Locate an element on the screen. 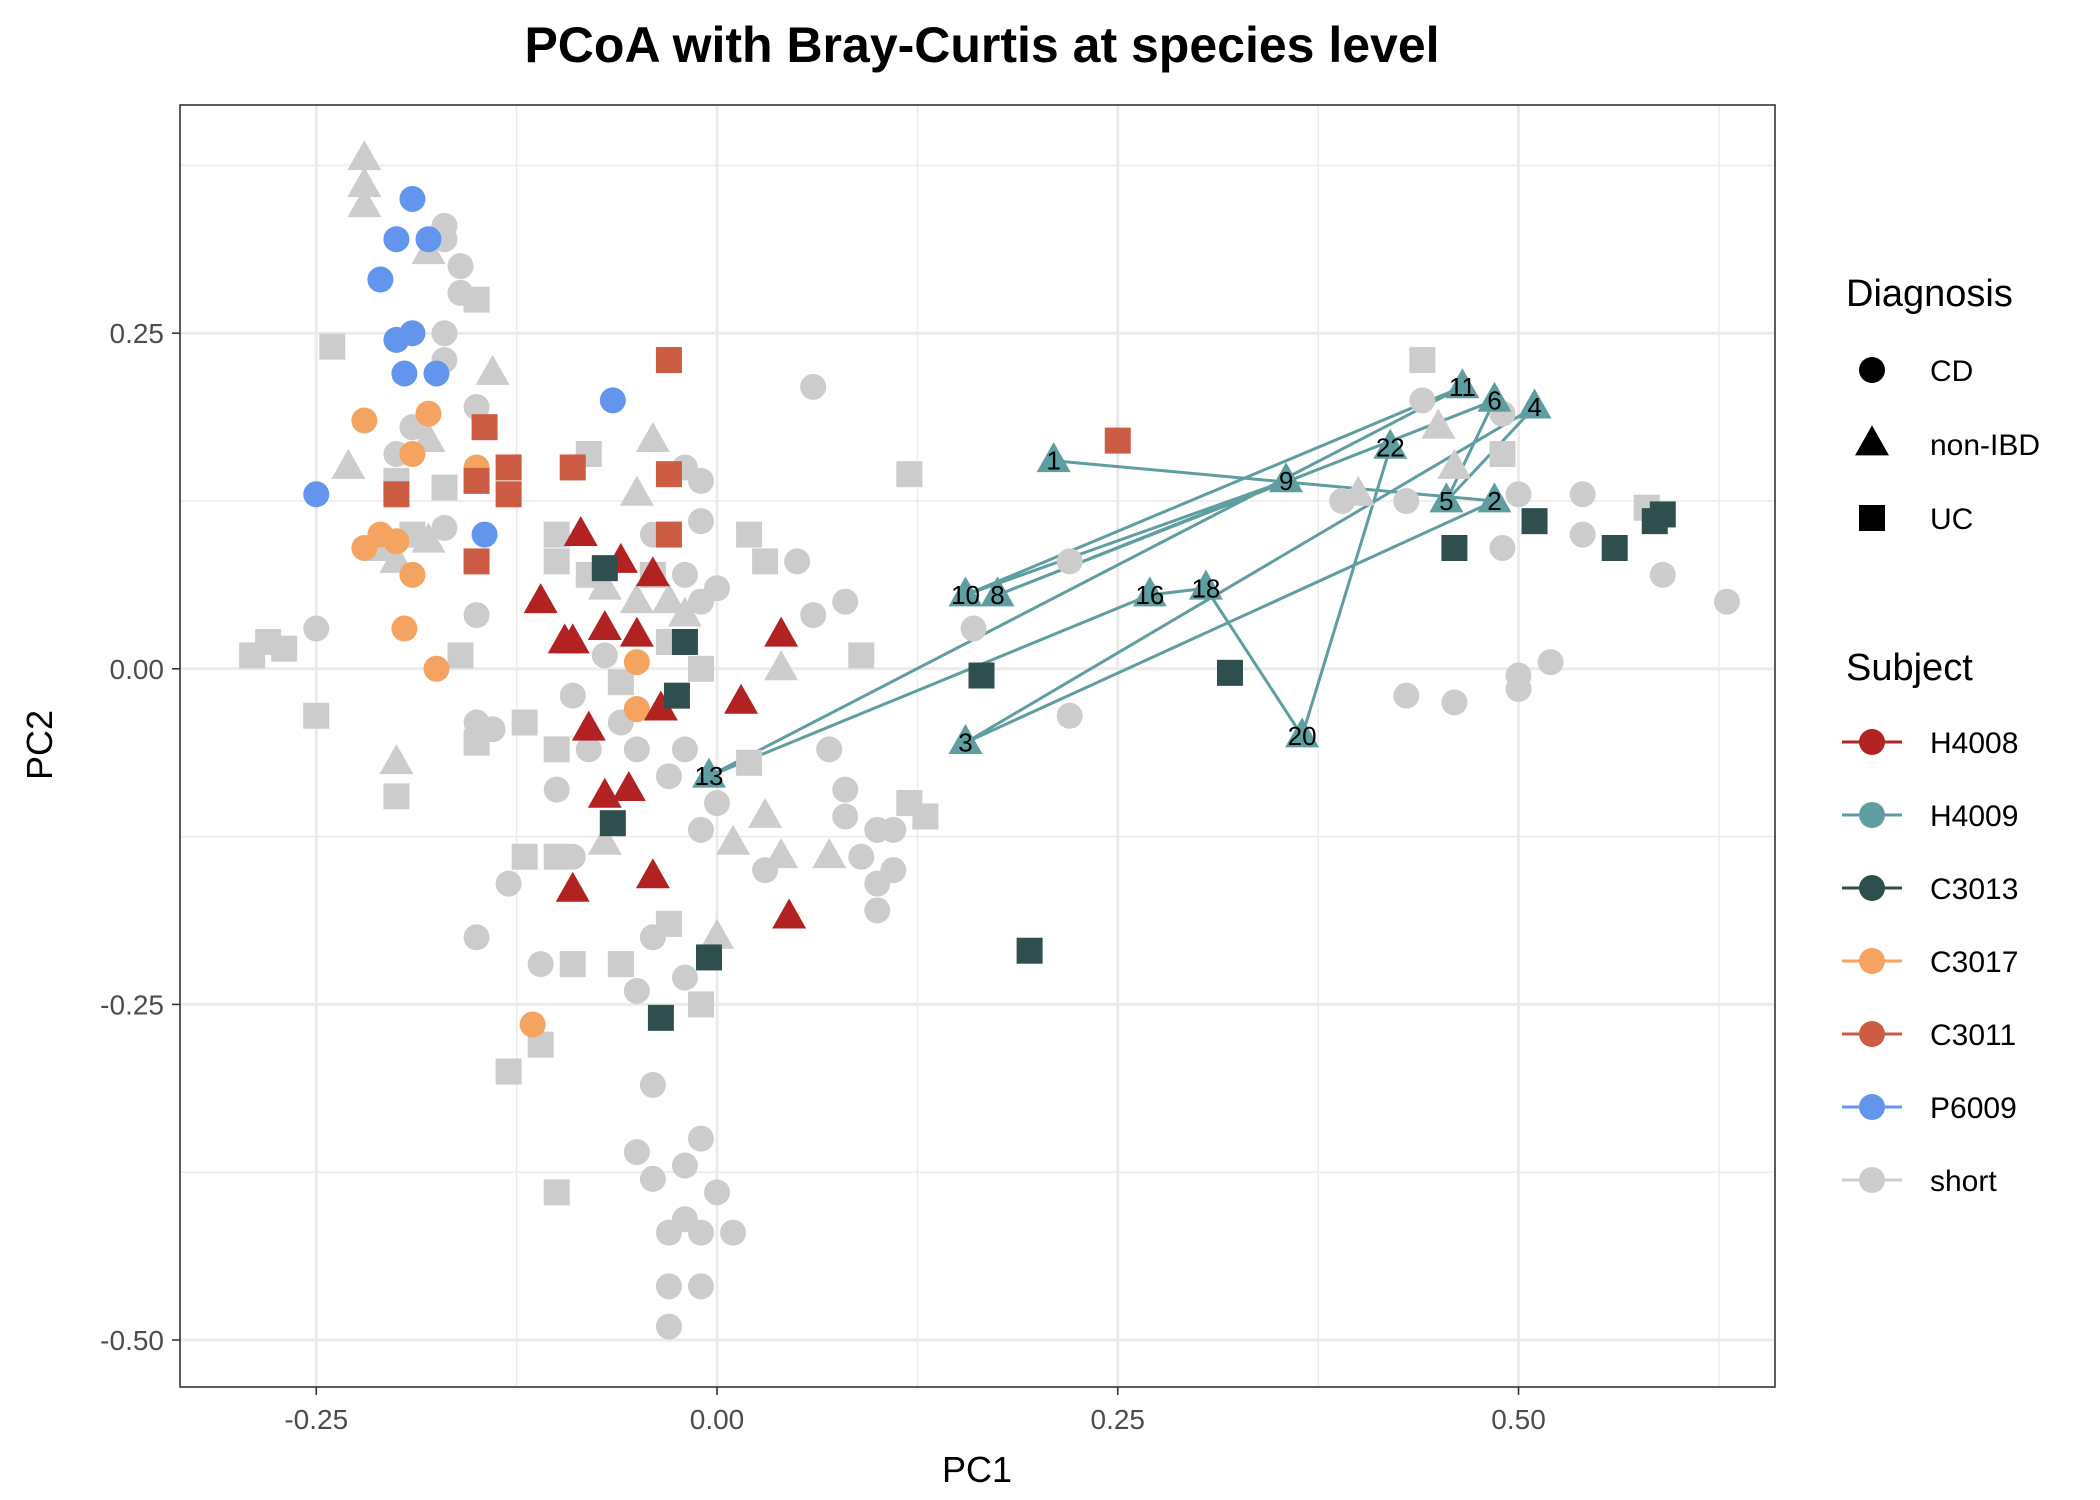 The height and width of the screenshot is (1500, 2100). x-tick-label: -0.25 is located at coordinates (316, 1419).